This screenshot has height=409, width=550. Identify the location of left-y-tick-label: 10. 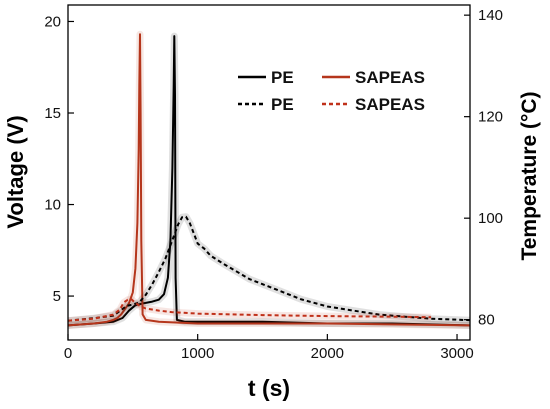
(52, 205).